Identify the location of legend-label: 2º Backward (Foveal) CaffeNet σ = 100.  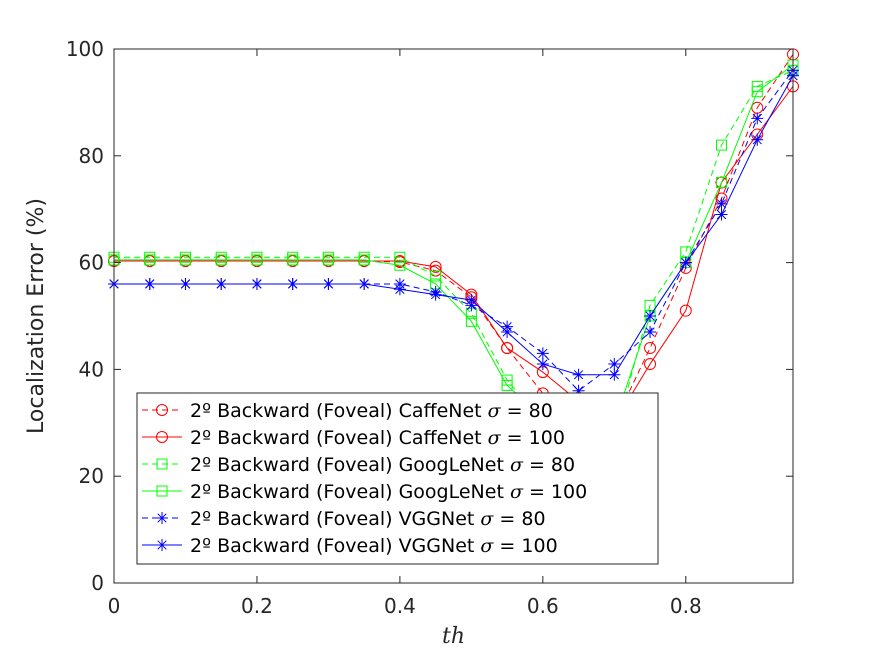
(377, 438).